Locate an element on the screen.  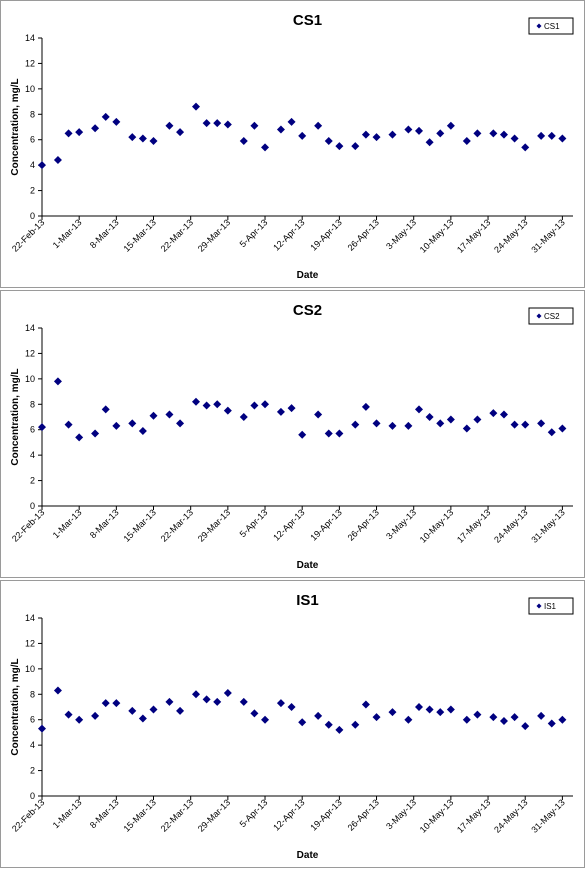
y-tick-label: 14 is located at coordinates (30, 328).